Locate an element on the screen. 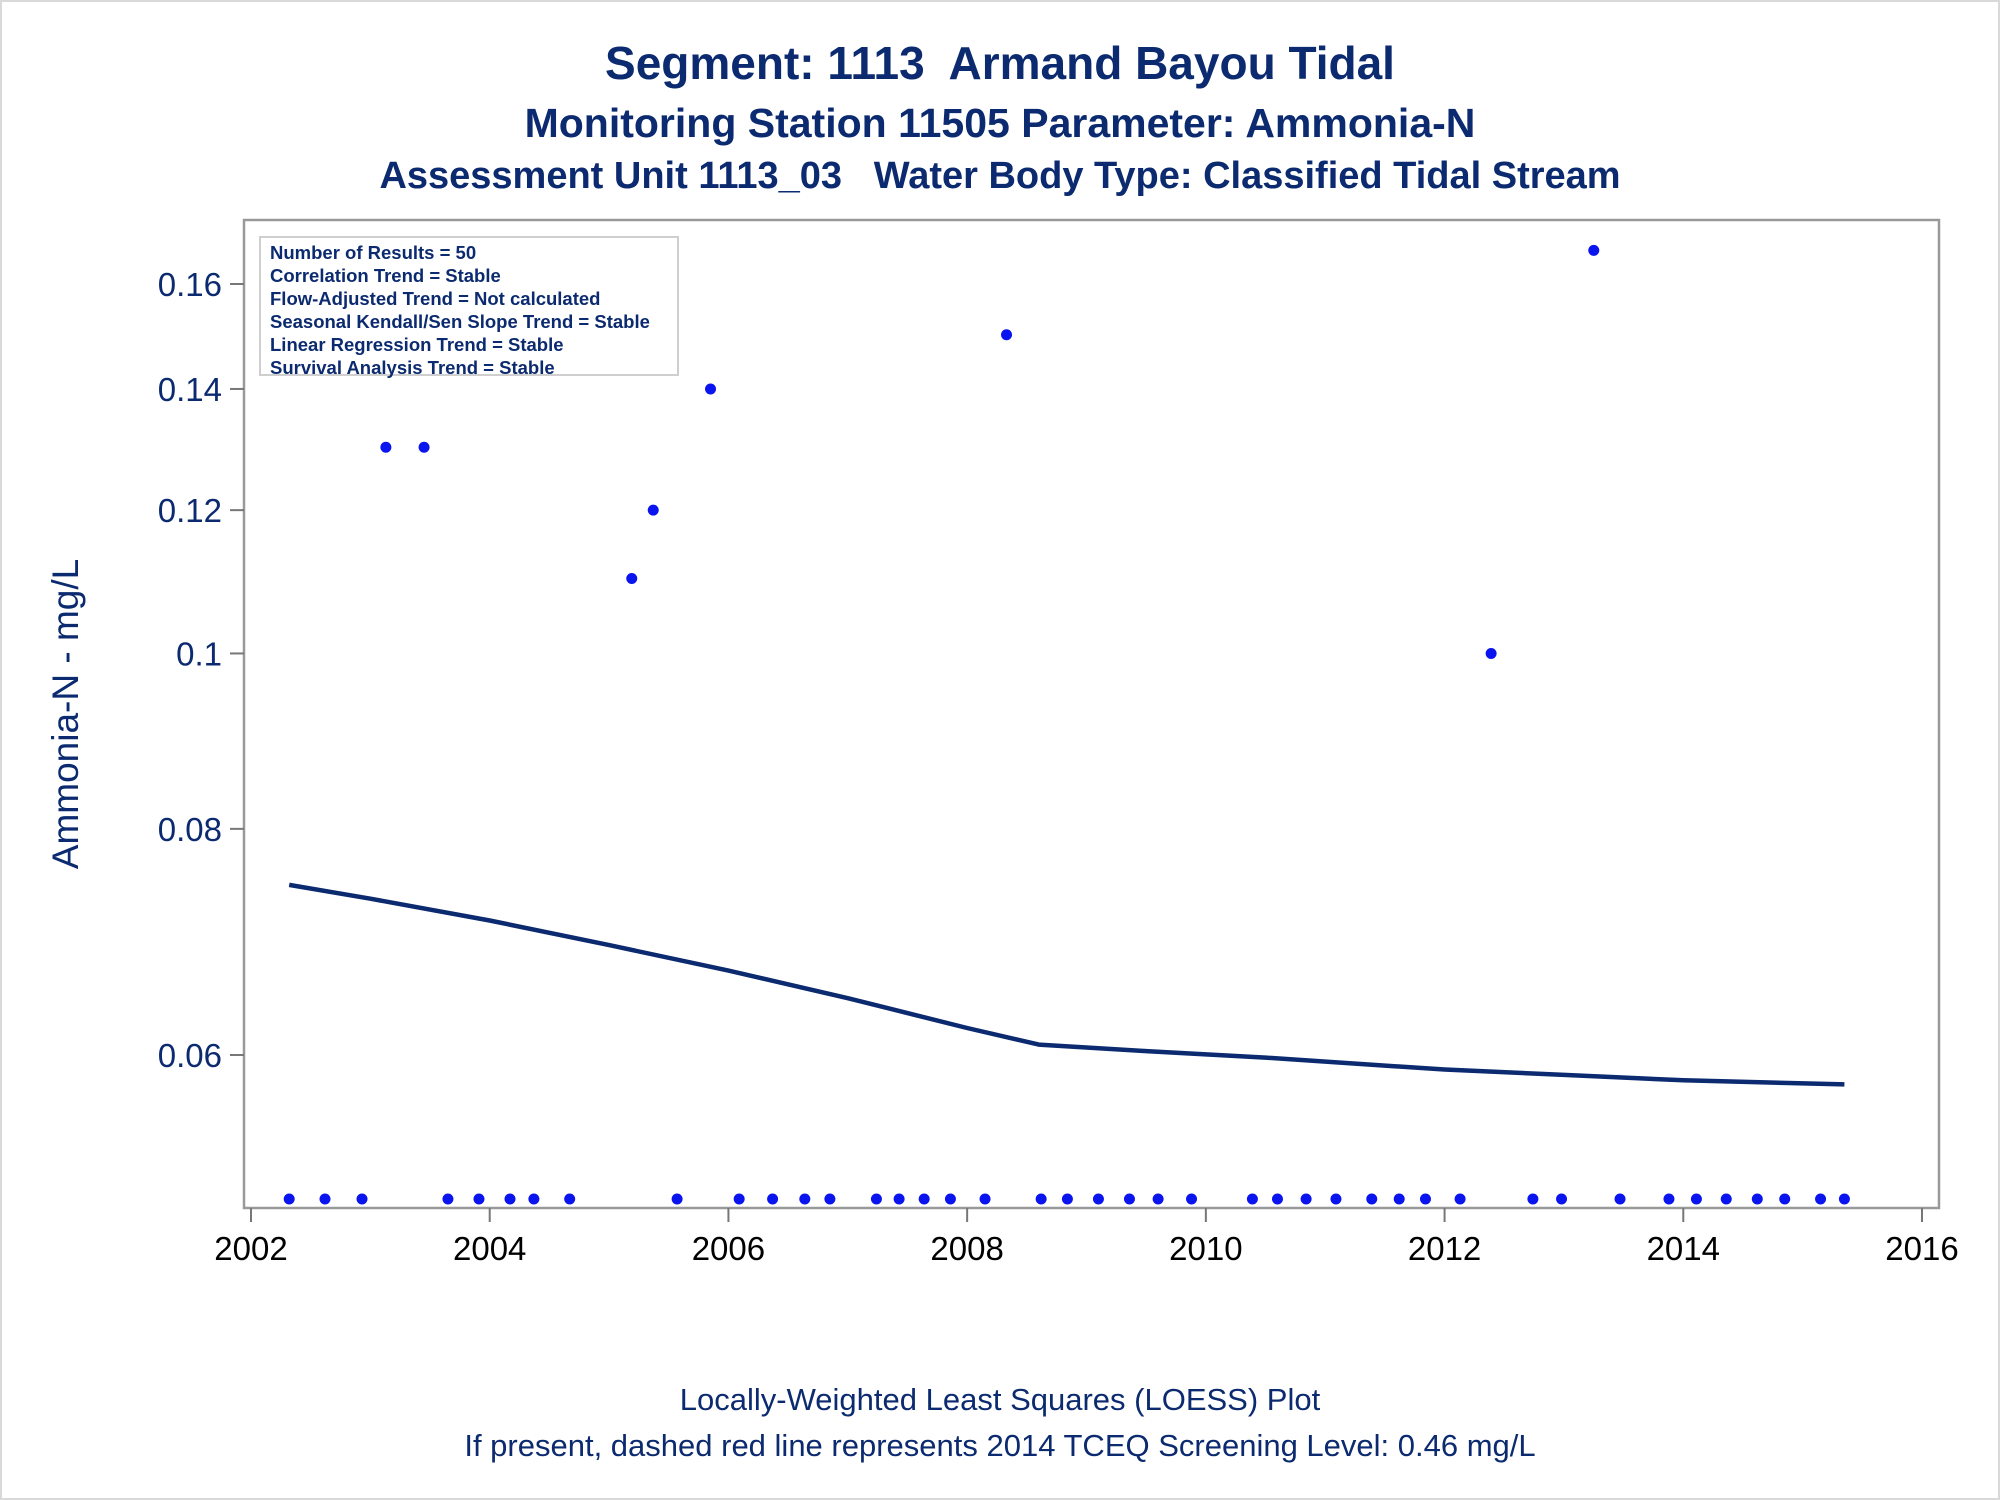 The height and width of the screenshot is (1500, 2000). stat-flow-adjusted-trend: Flow-Adjusted Trend = Not calculated is located at coordinates (435, 298).